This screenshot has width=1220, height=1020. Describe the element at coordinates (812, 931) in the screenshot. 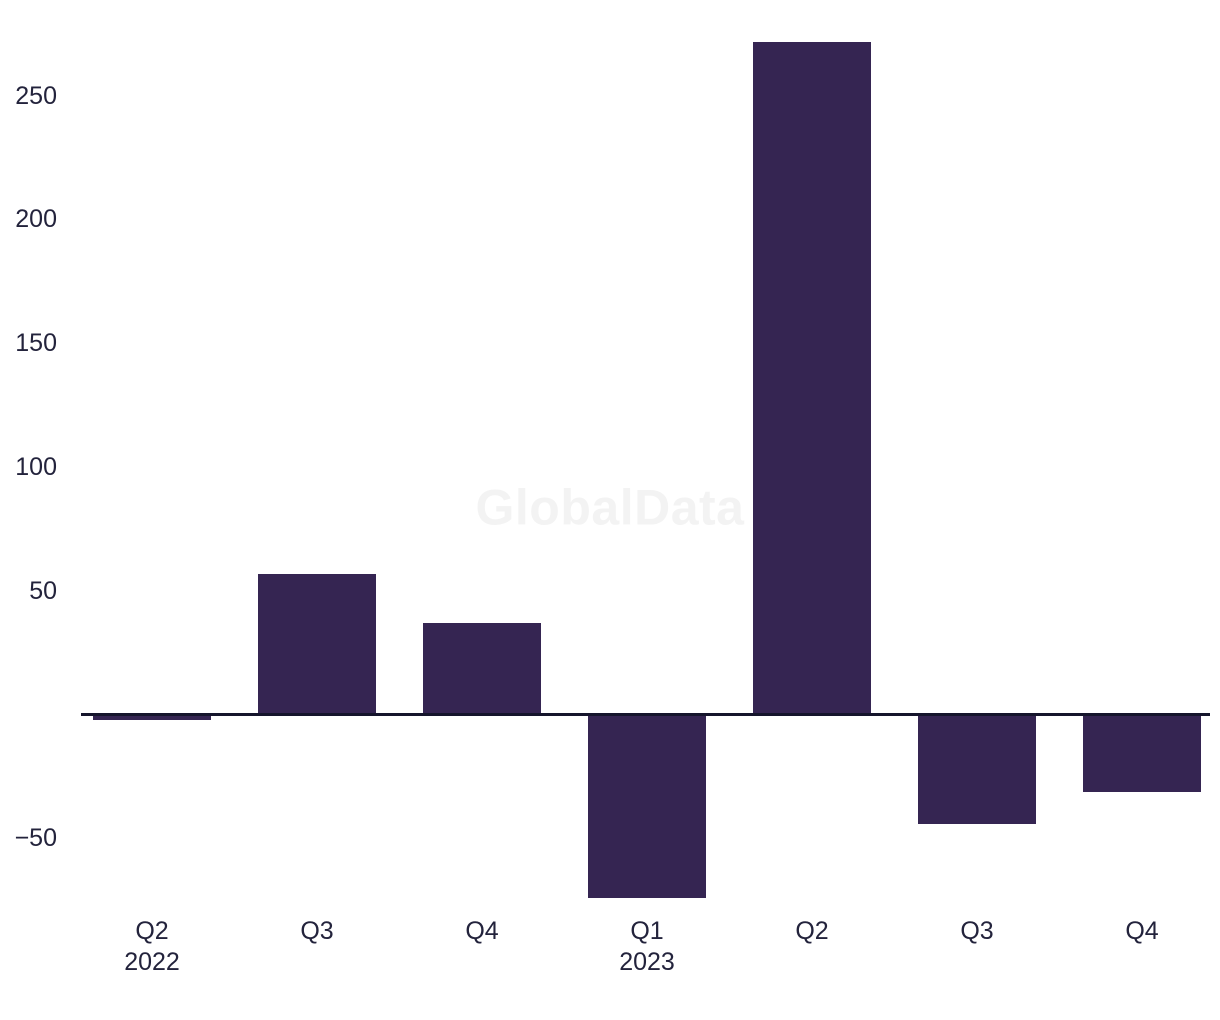

I see `x-tick-label: Q2` at that location.